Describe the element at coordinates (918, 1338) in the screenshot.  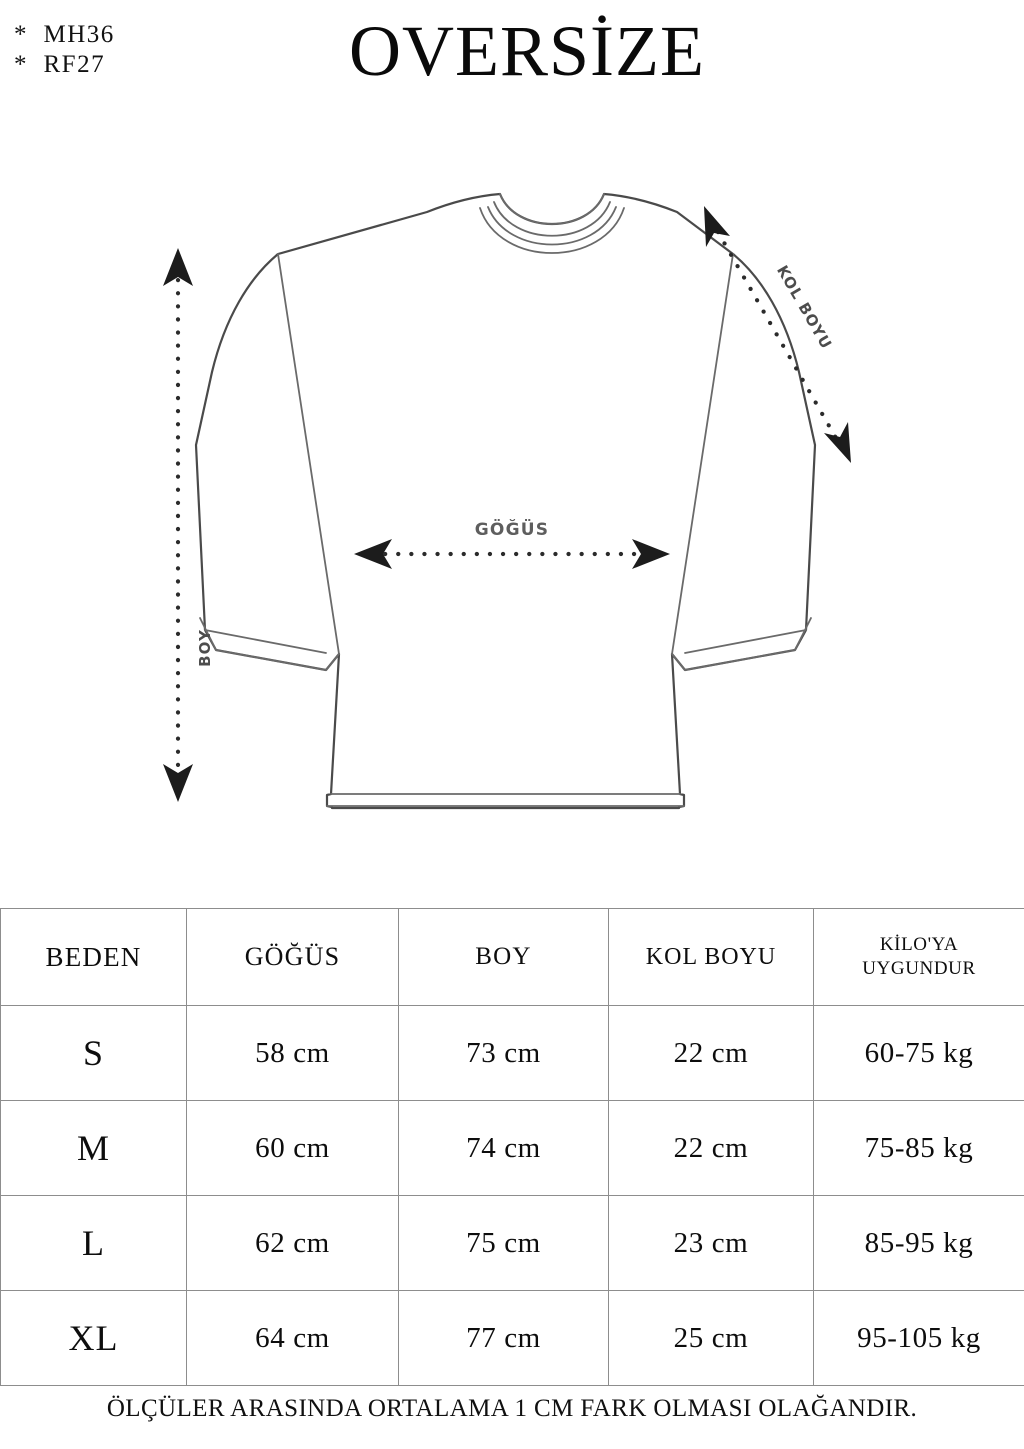
I see `cell-kilo: 95-105 kg` at that location.